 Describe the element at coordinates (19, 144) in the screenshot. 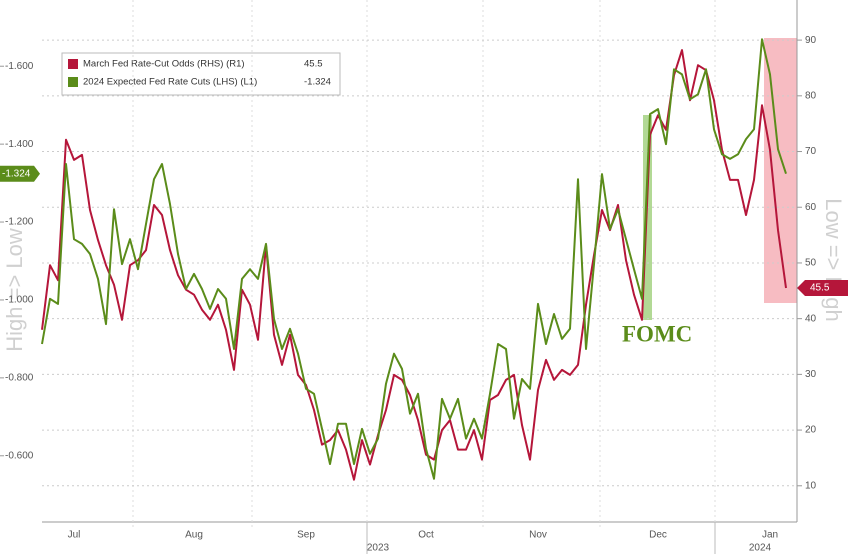

I see `y-tick-label: -1.400` at that location.